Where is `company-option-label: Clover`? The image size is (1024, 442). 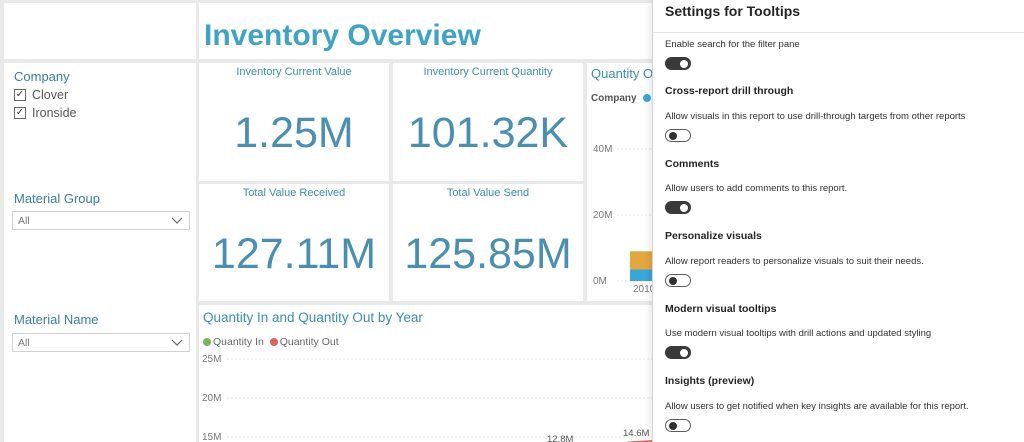
company-option-label: Clover is located at coordinates (50, 95).